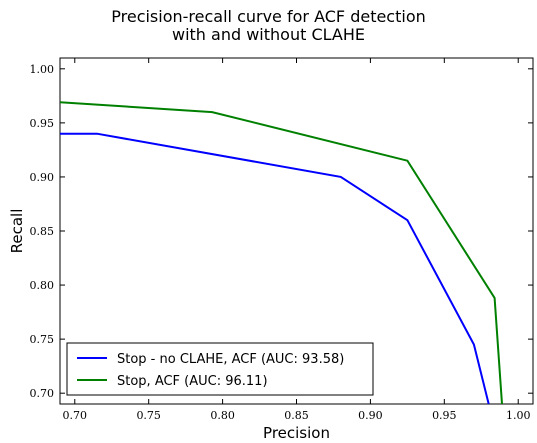  Describe the element at coordinates (296, 433) in the screenshot. I see `x-axis-label: Precision` at that location.